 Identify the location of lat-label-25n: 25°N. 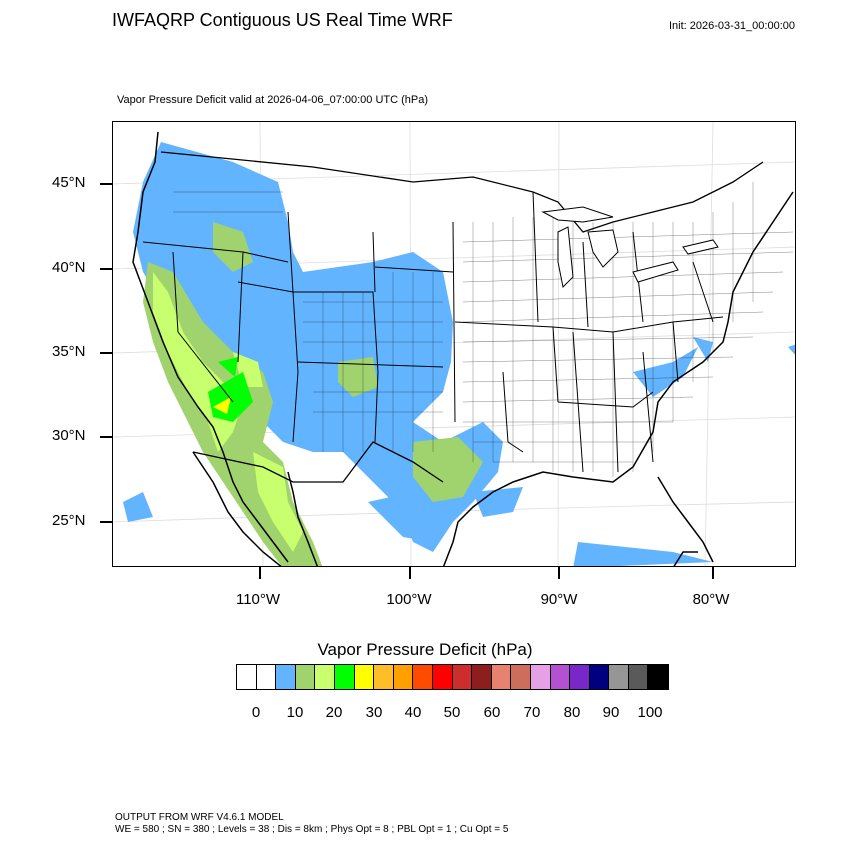
(69, 520).